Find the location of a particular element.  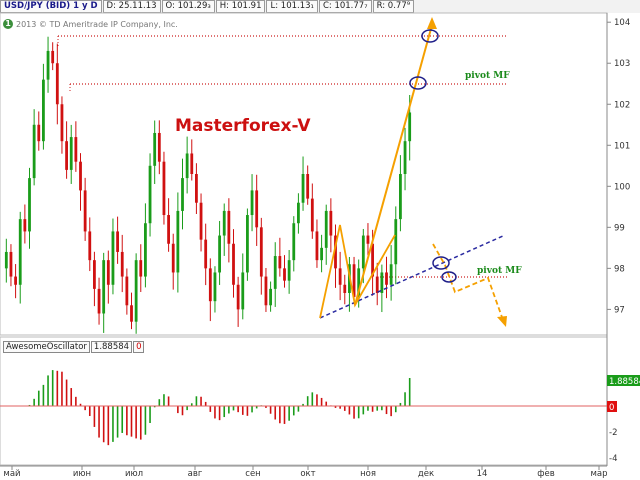

indicator-name: AwesomeOscillator is located at coordinates (46, 347).